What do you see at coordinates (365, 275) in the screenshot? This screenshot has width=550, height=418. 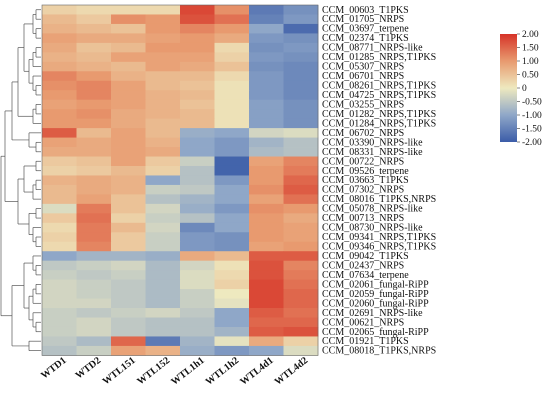 I see `row-label: CCM_07634_terpene` at bounding box center [365, 275].